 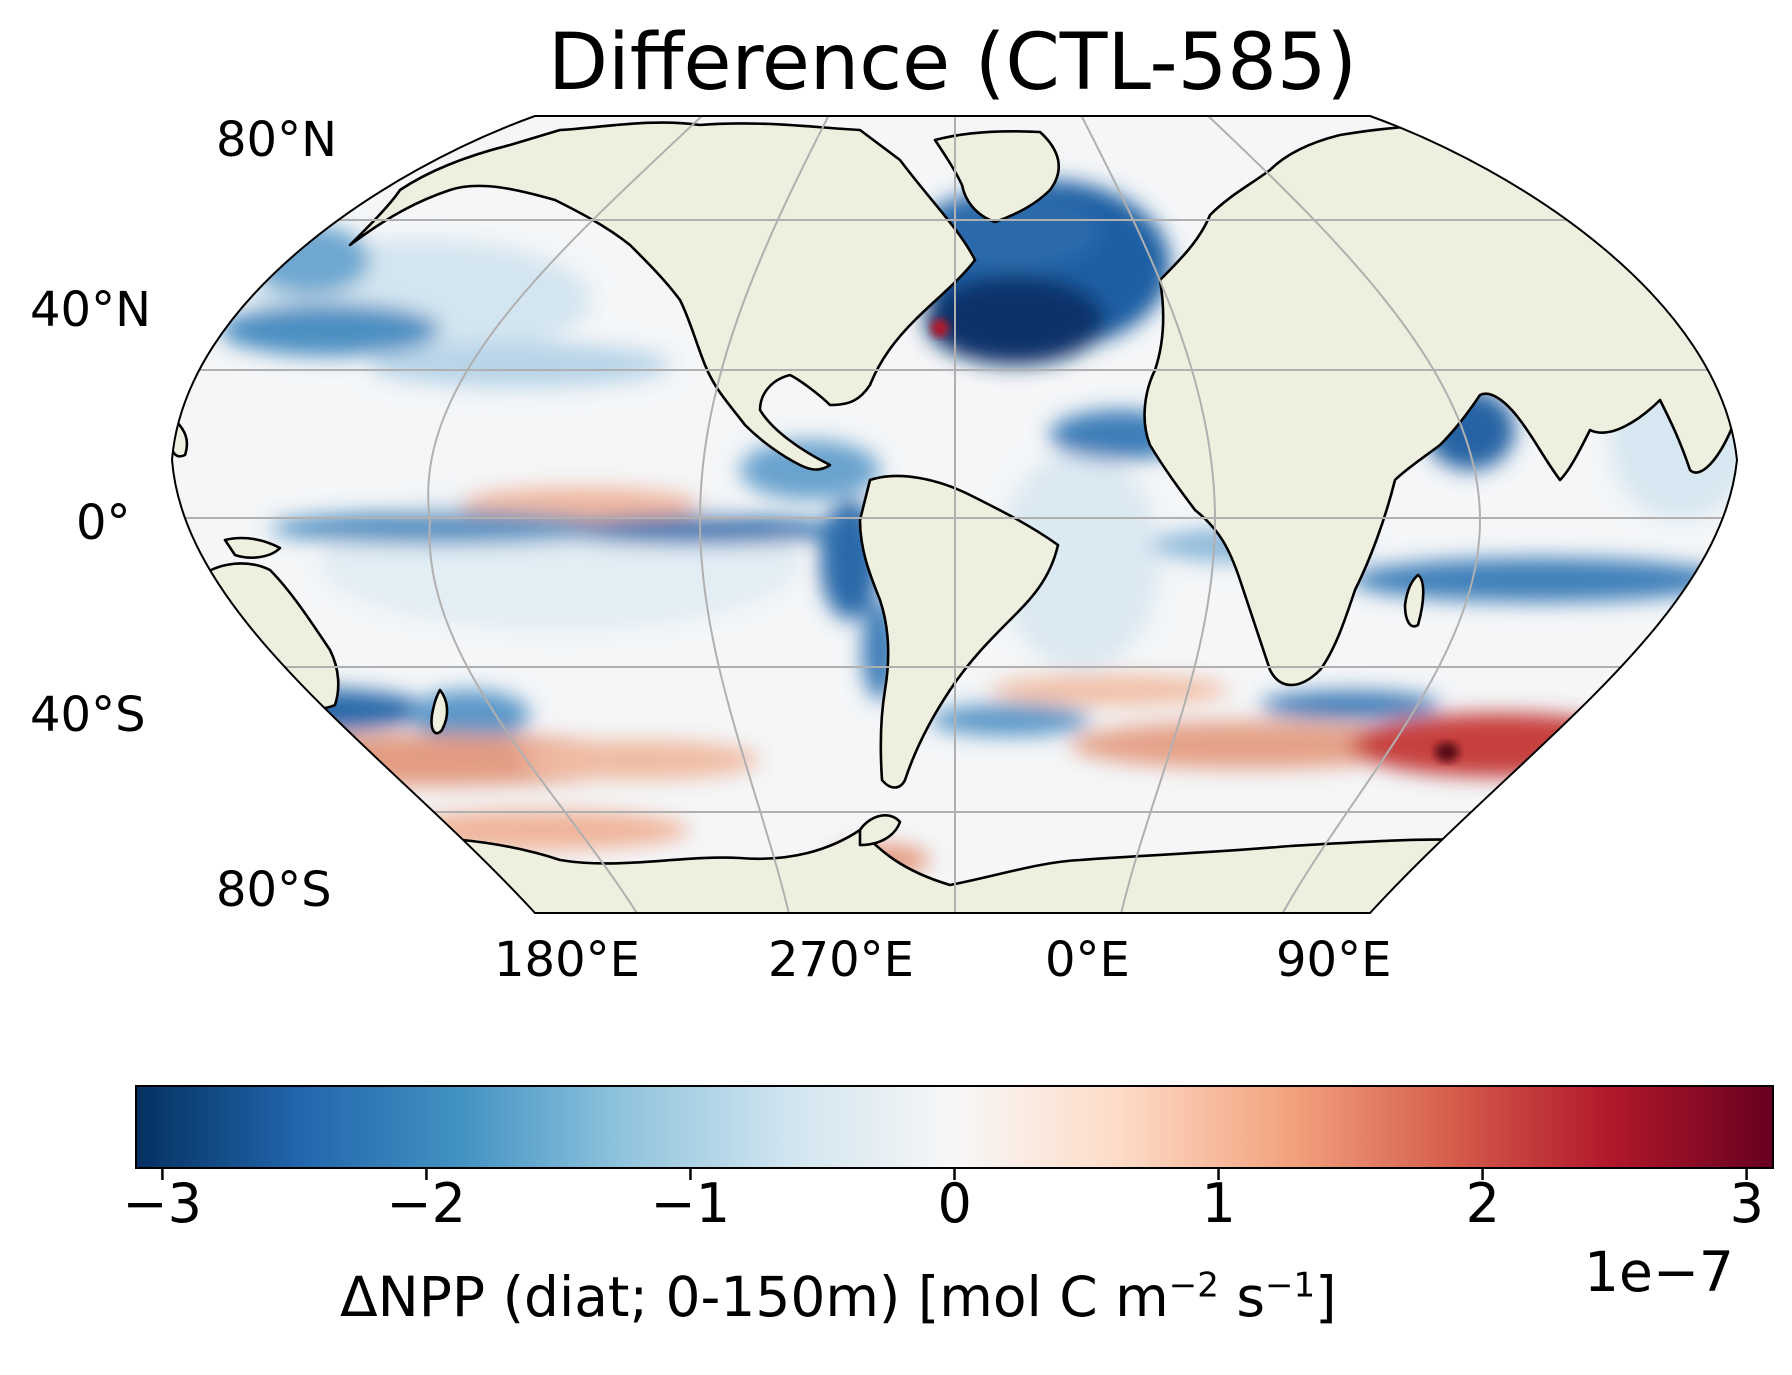 What do you see at coordinates (1326, 1297) in the screenshot?
I see `colorbar-label-suffix: ]` at bounding box center [1326, 1297].